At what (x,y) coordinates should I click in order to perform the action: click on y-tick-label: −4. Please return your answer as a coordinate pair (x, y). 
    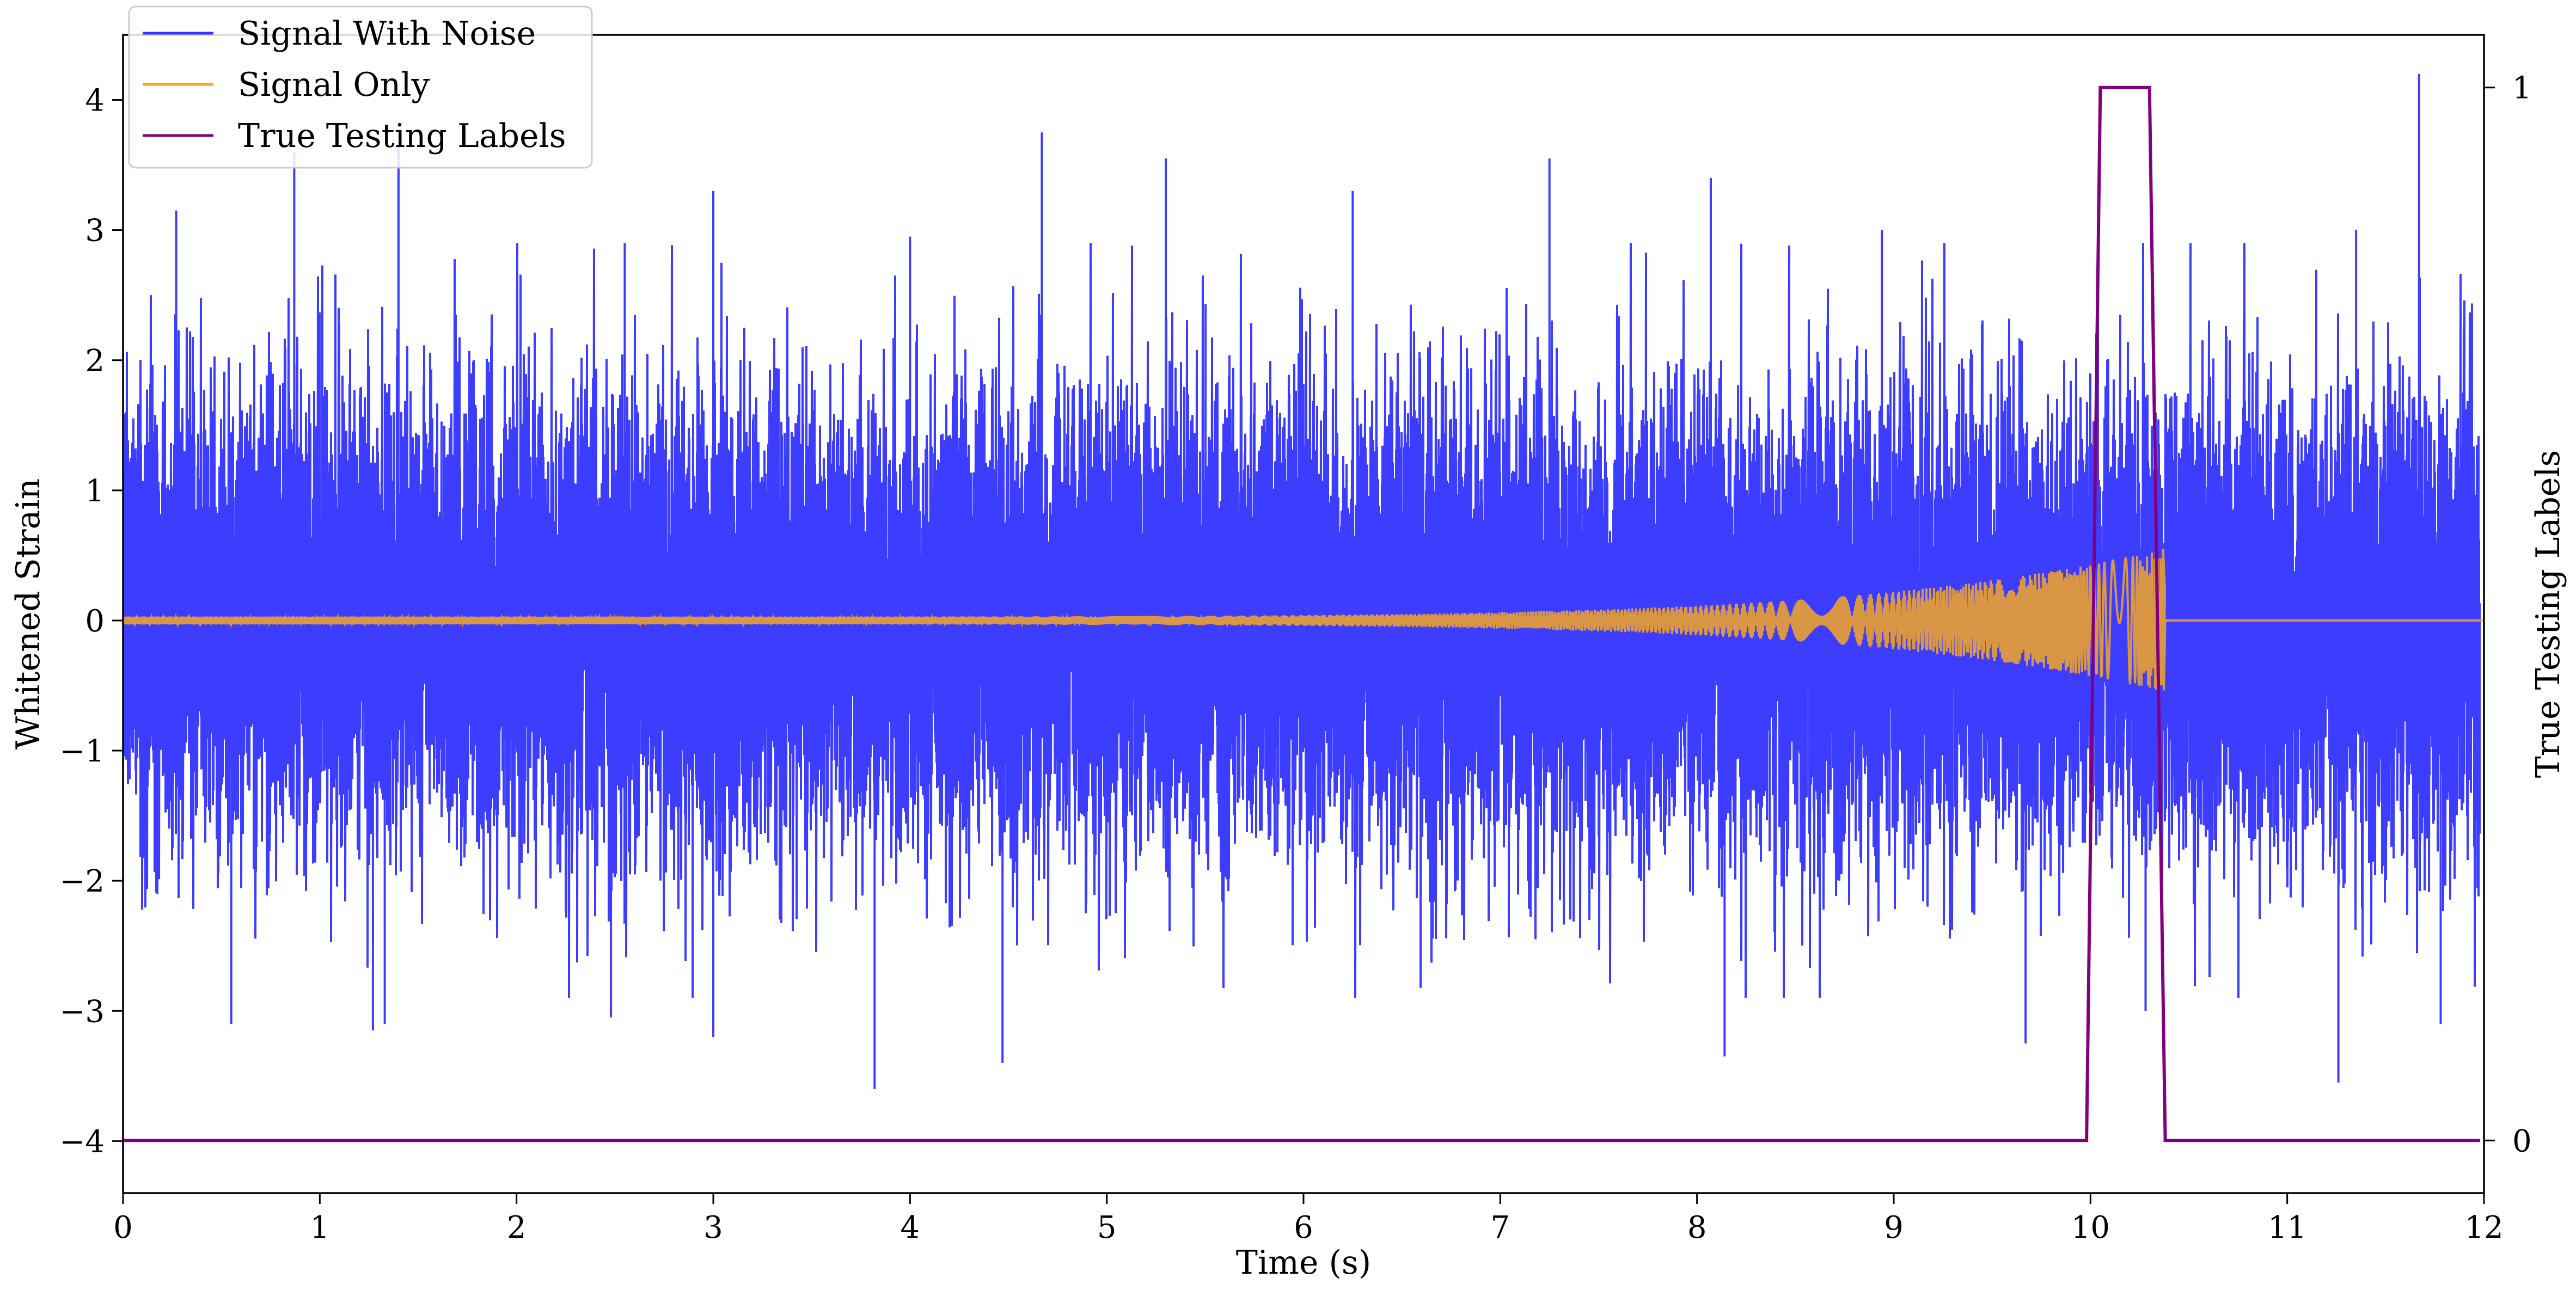
    Looking at the image, I should click on (82, 1141).